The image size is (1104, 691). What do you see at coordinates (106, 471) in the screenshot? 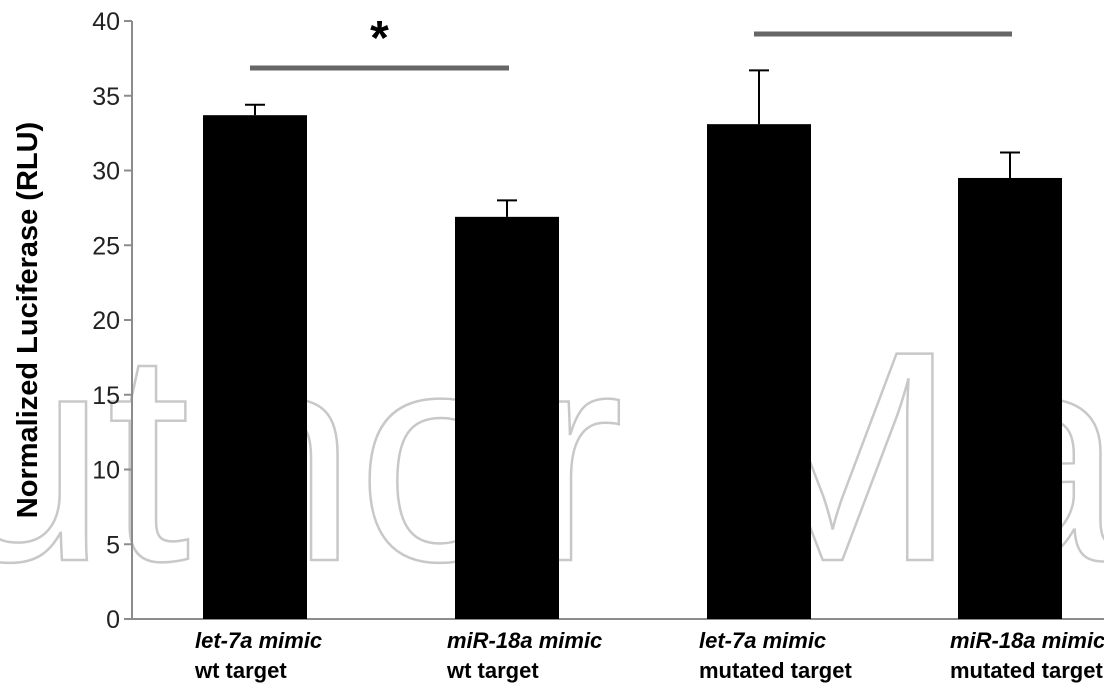
I see `y-tick-label: 10` at bounding box center [106, 471].